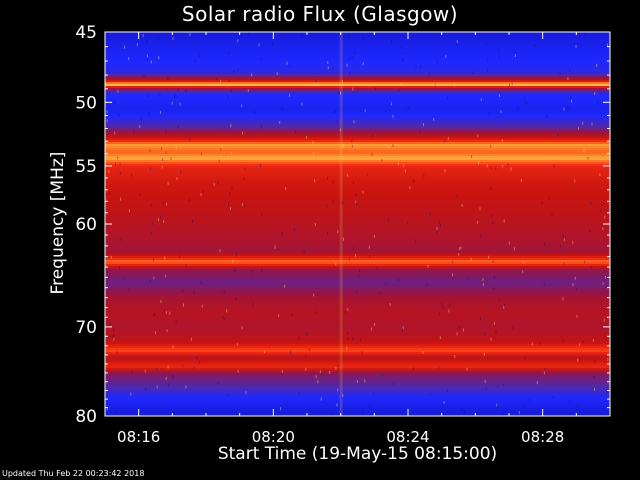 This screenshot has height=480, width=640. I want to click on x-axis-label: Start Time (19-May-15 08:15:00), so click(357, 454).